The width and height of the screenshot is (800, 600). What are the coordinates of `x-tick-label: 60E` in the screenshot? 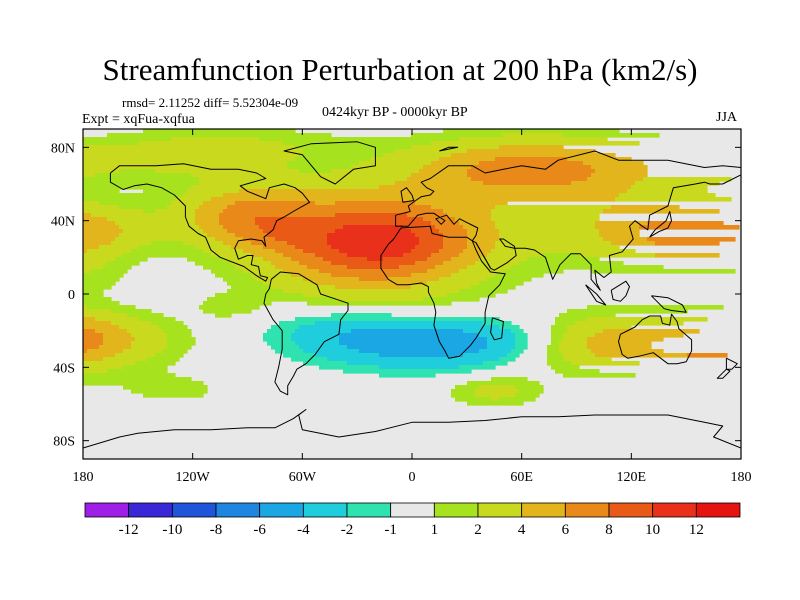 It's located at (521, 477).